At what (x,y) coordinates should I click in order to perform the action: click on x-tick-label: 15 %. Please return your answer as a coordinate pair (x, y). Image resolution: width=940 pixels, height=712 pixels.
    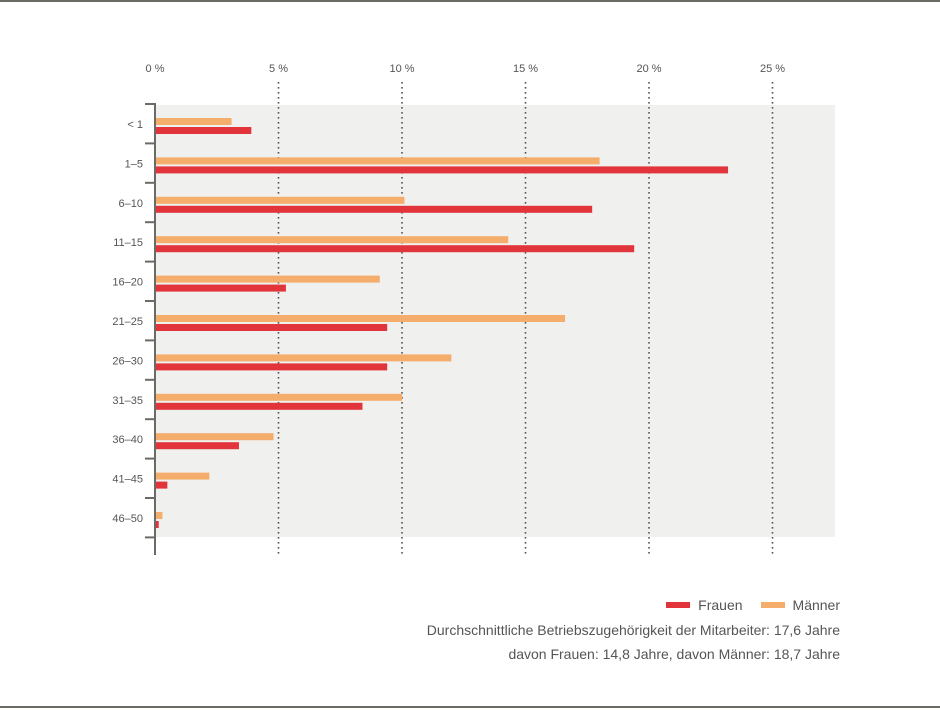
    Looking at the image, I should click on (525, 69).